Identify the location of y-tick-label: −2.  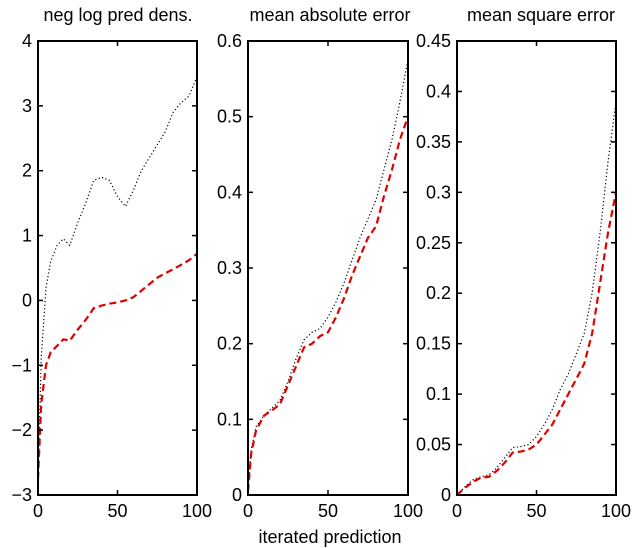
(21, 430).